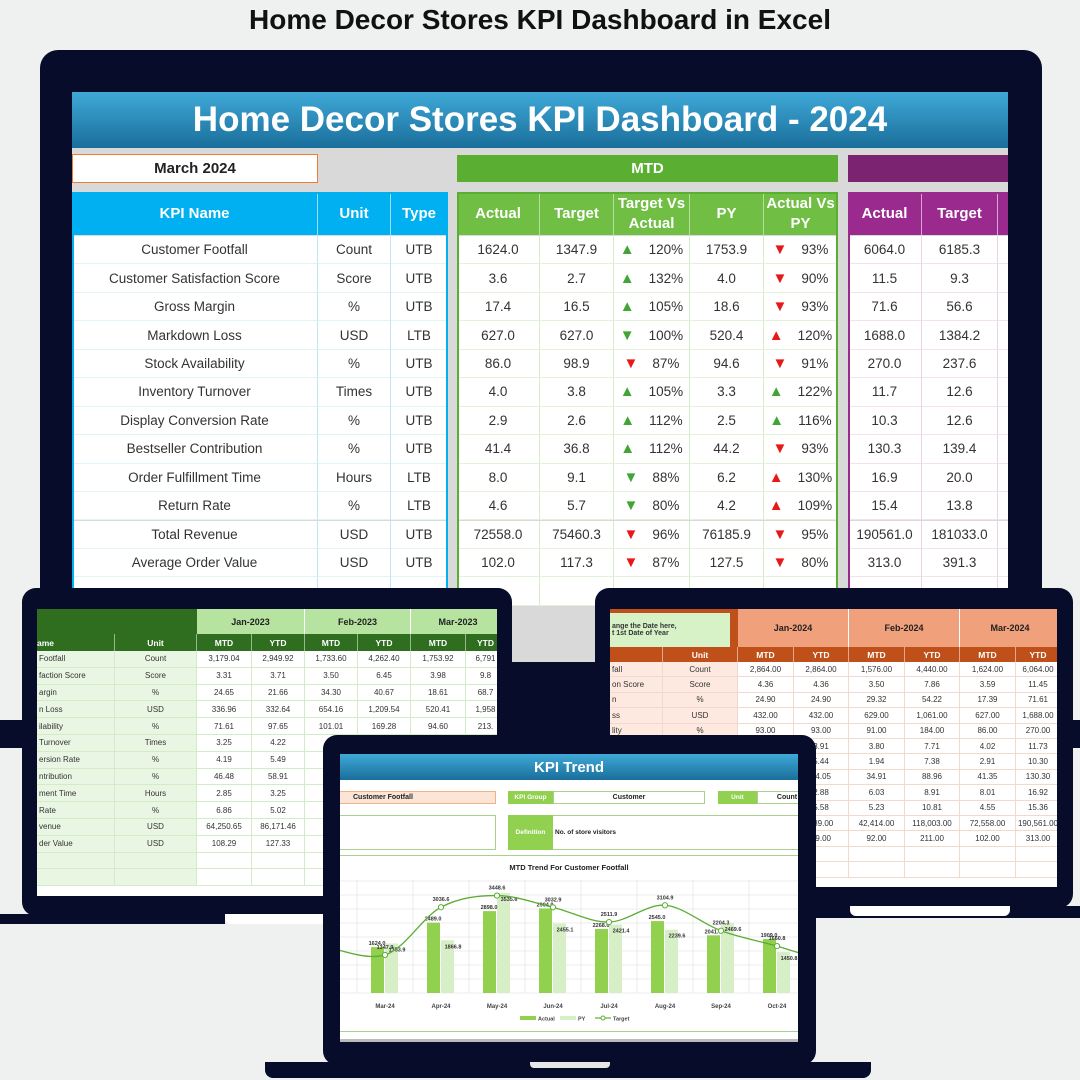 The width and height of the screenshot is (1080, 1080). I want to click on kpi-name-cell: faction Score, so click(76, 676).